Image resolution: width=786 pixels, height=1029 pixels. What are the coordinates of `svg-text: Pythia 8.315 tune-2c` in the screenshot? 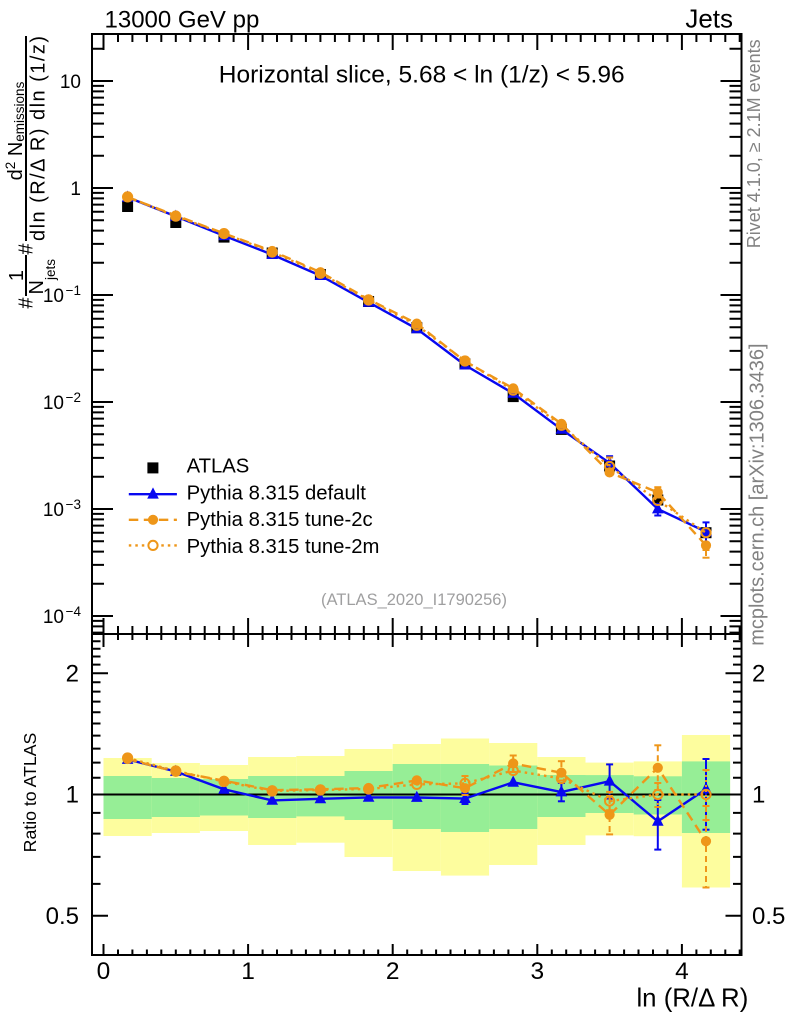 It's located at (280, 520).